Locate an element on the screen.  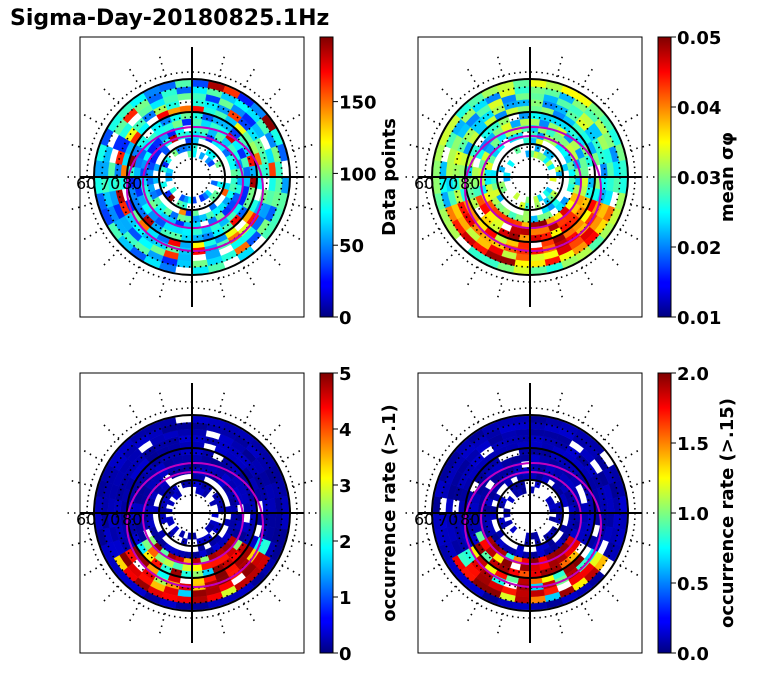
colorbar-label: mean σφ is located at coordinates (727, 177).